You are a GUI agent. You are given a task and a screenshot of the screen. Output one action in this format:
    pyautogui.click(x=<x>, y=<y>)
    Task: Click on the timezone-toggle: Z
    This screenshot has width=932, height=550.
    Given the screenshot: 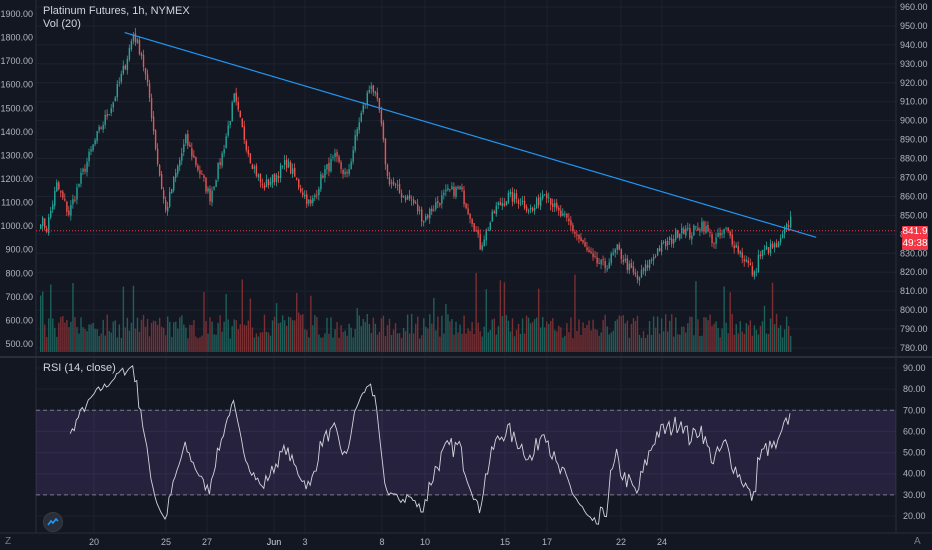 What is the action you would take?
    pyautogui.click(x=8, y=541)
    